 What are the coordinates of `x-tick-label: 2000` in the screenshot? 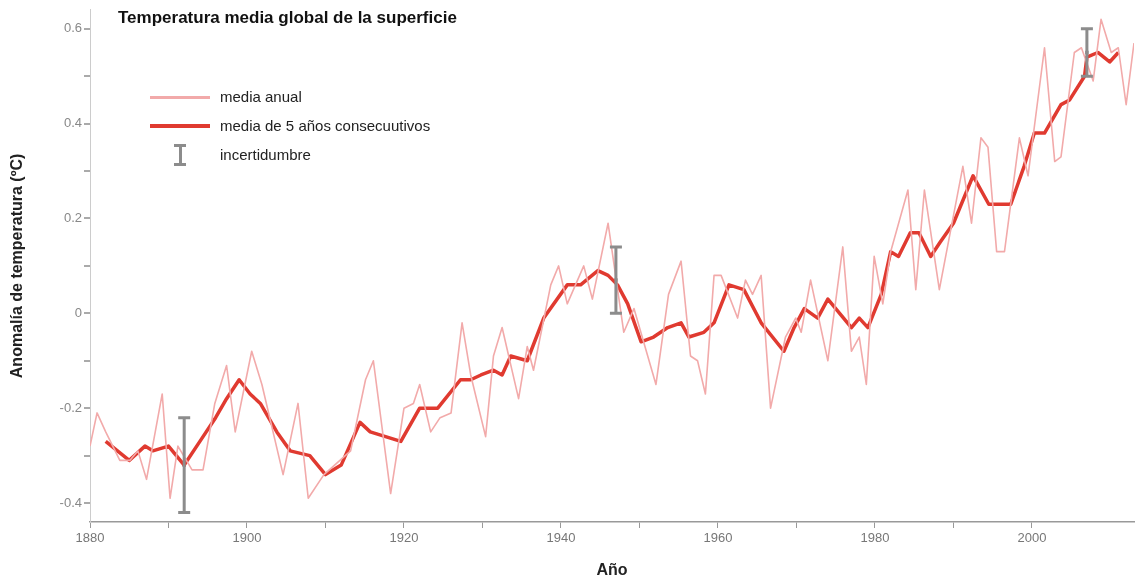 It's located at (1032, 538).